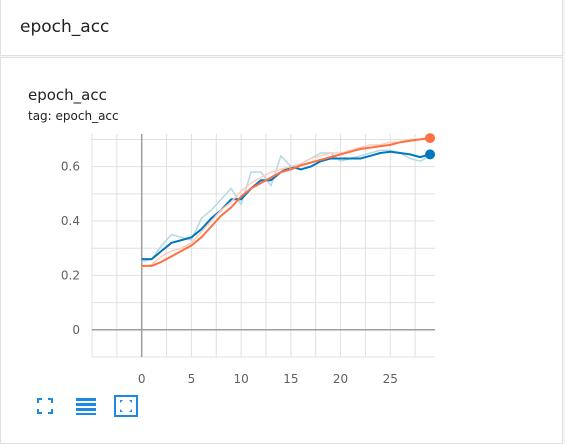 The width and height of the screenshot is (565, 444). Describe the element at coordinates (430, 154) in the screenshot. I see `series-end-point-val_smoothed` at that location.